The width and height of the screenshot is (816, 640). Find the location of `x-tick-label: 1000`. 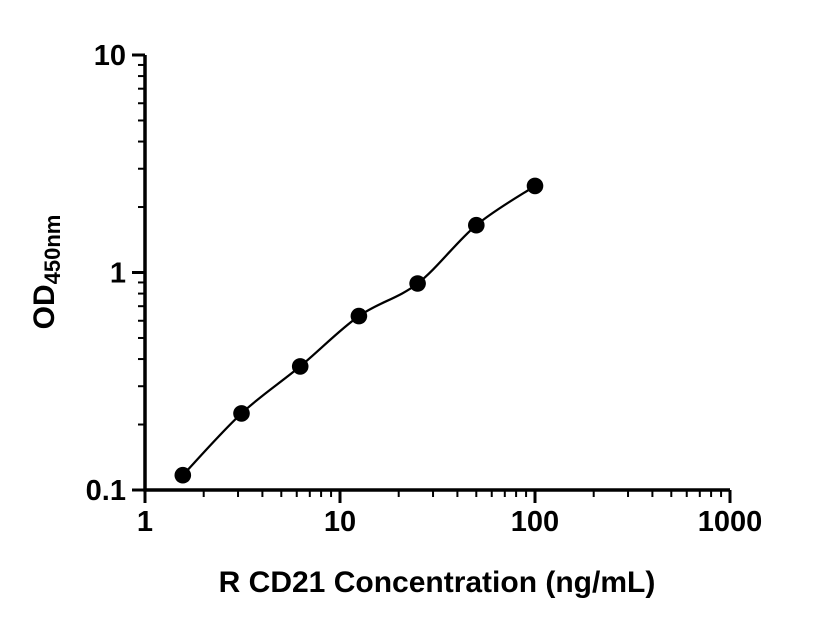

x-tick-label: 1000 is located at coordinates (730, 522).